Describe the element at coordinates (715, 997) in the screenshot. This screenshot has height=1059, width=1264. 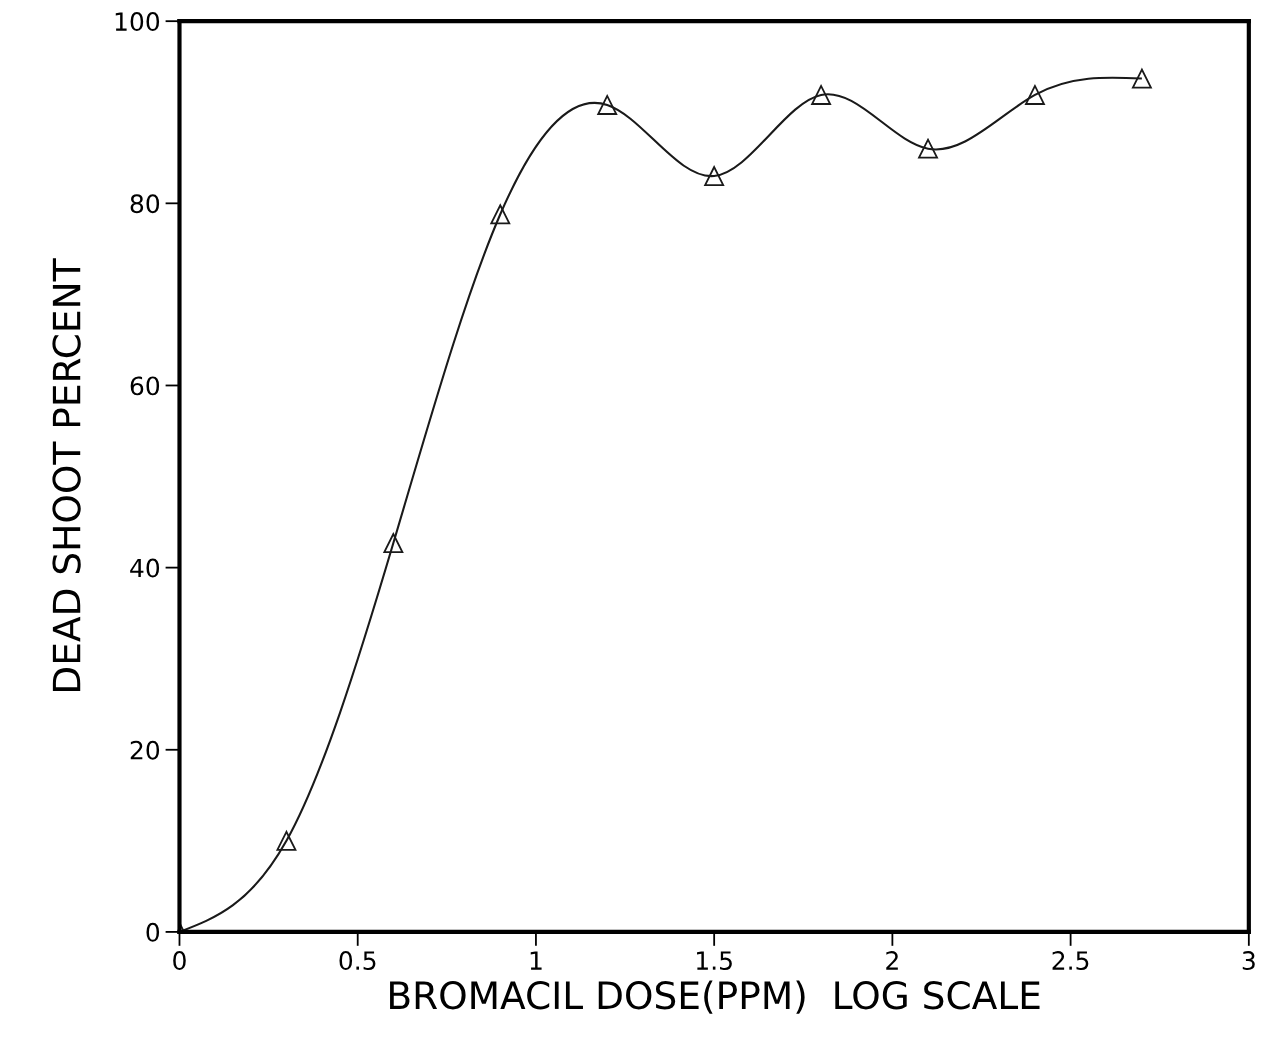
I see `x-axis-title: BROMACIL DOSE(PPM) LOG SCALE` at that location.